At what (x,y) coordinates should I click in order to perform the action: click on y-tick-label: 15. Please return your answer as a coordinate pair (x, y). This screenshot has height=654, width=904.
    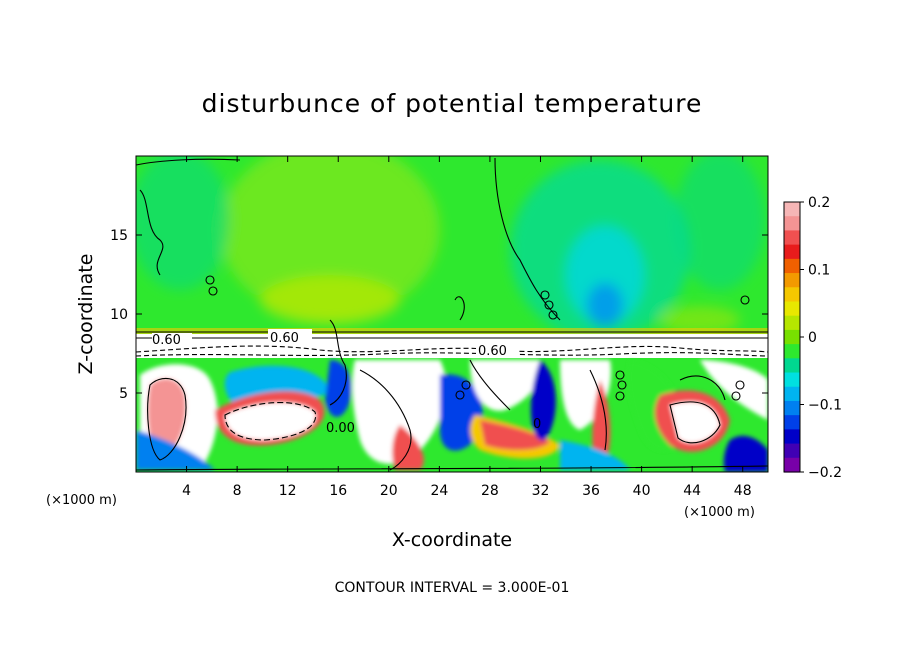
    Looking at the image, I should click on (119, 236).